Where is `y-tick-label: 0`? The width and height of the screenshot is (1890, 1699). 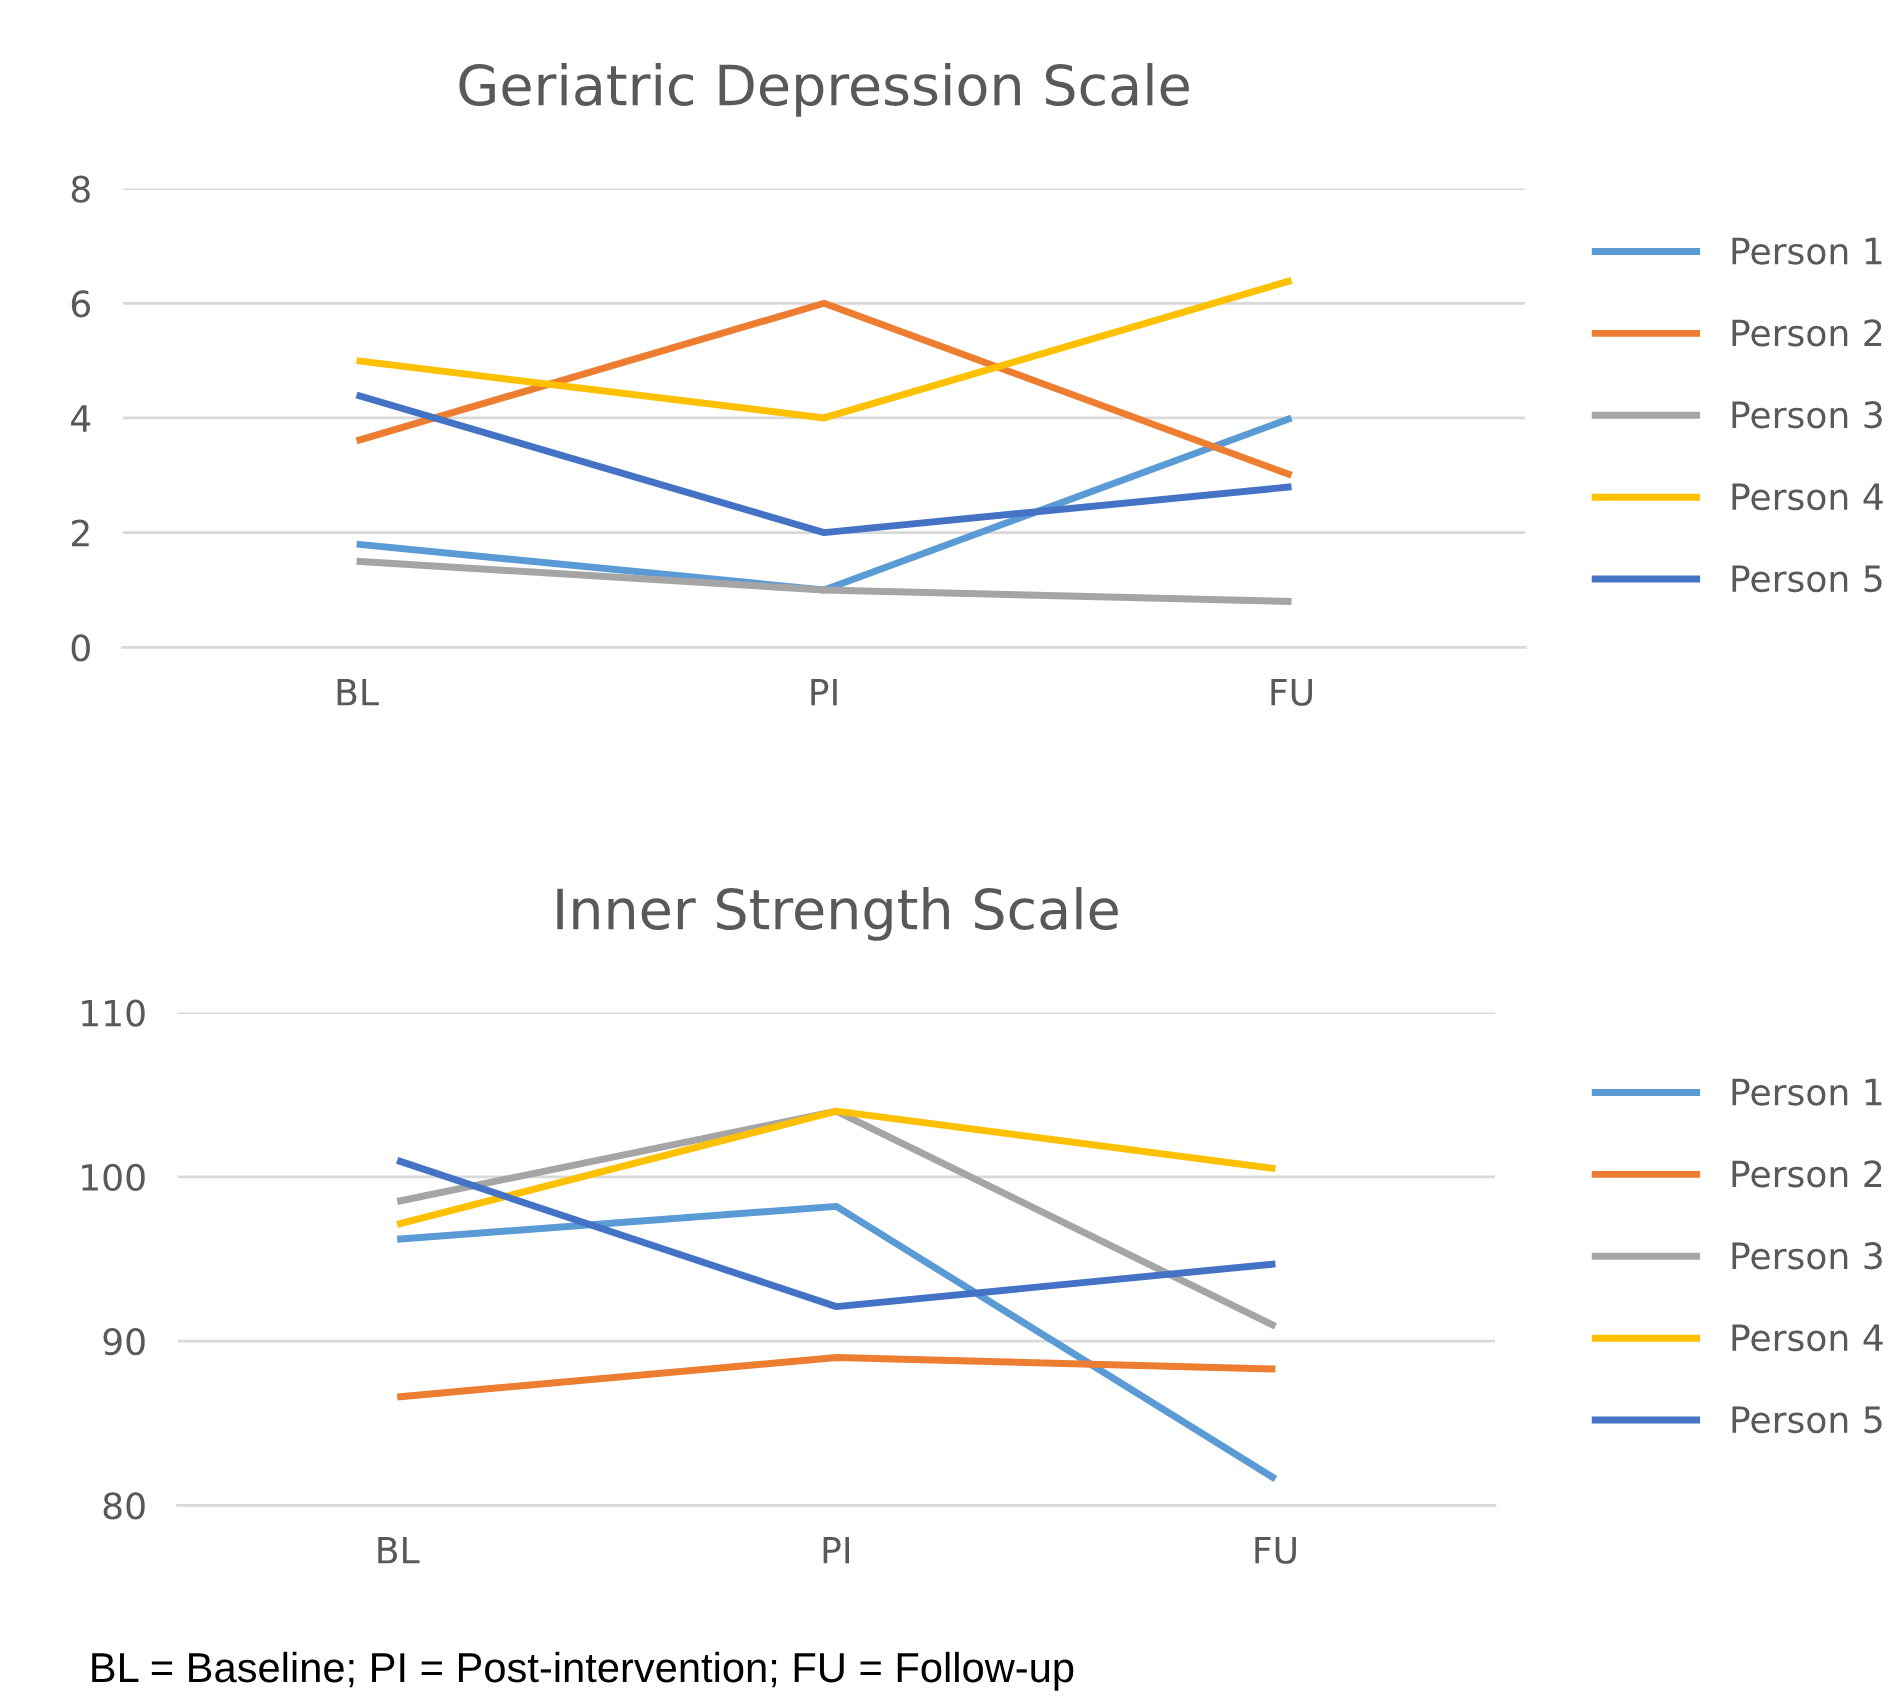 y-tick-label: 0 is located at coordinates (80, 648).